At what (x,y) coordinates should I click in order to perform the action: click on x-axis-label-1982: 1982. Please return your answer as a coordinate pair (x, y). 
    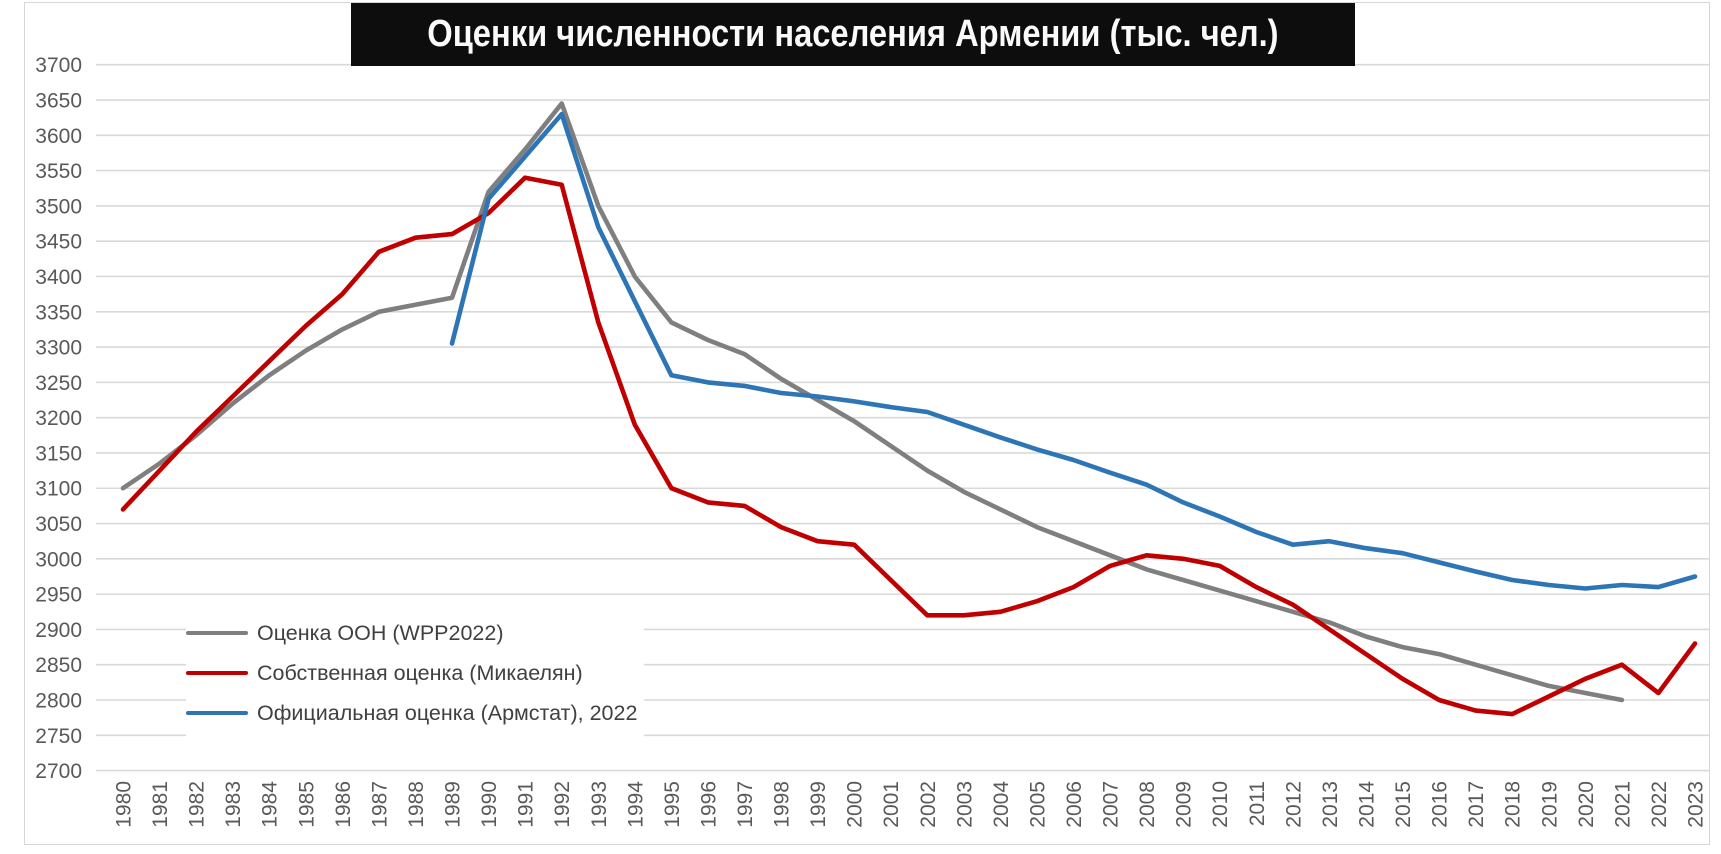
    Looking at the image, I should click on (197, 804).